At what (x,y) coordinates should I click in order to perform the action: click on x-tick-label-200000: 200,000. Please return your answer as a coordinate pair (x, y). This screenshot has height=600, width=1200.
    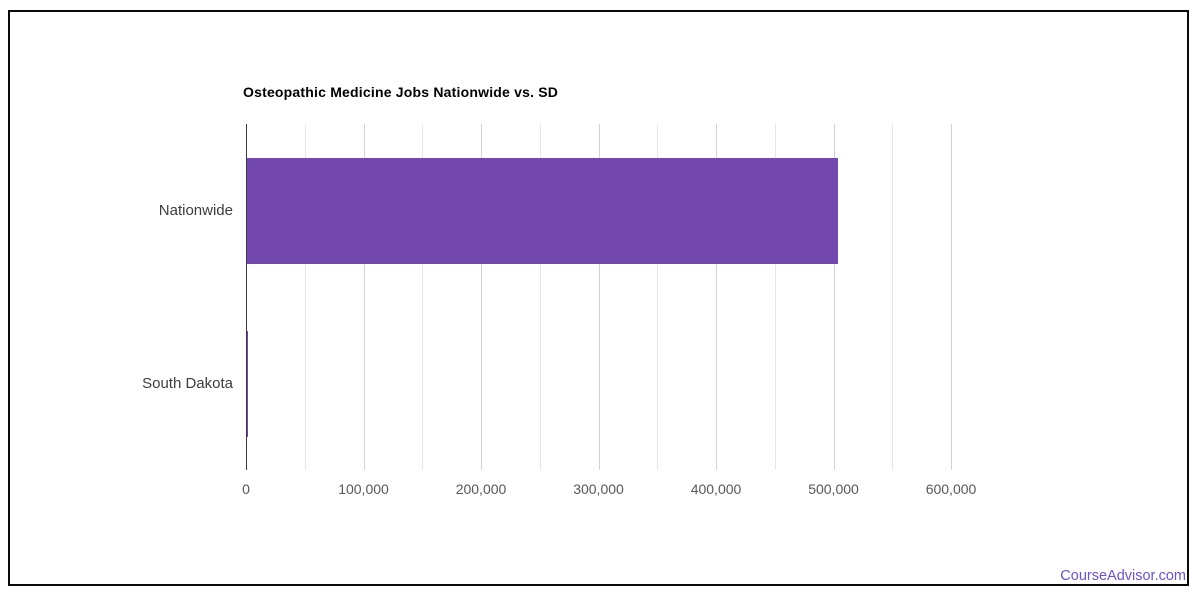
    Looking at the image, I should click on (481, 489).